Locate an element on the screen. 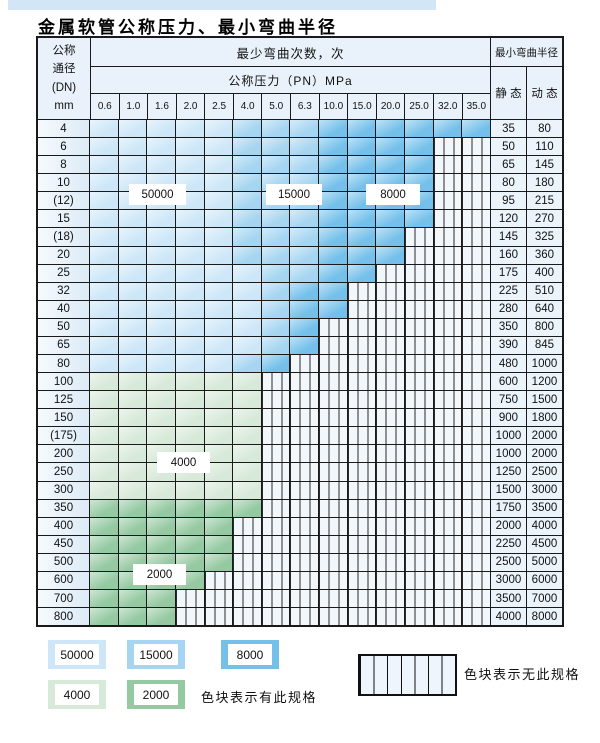 The width and height of the screenshot is (600, 743). static-radius-cell: 600 is located at coordinates (508, 382).